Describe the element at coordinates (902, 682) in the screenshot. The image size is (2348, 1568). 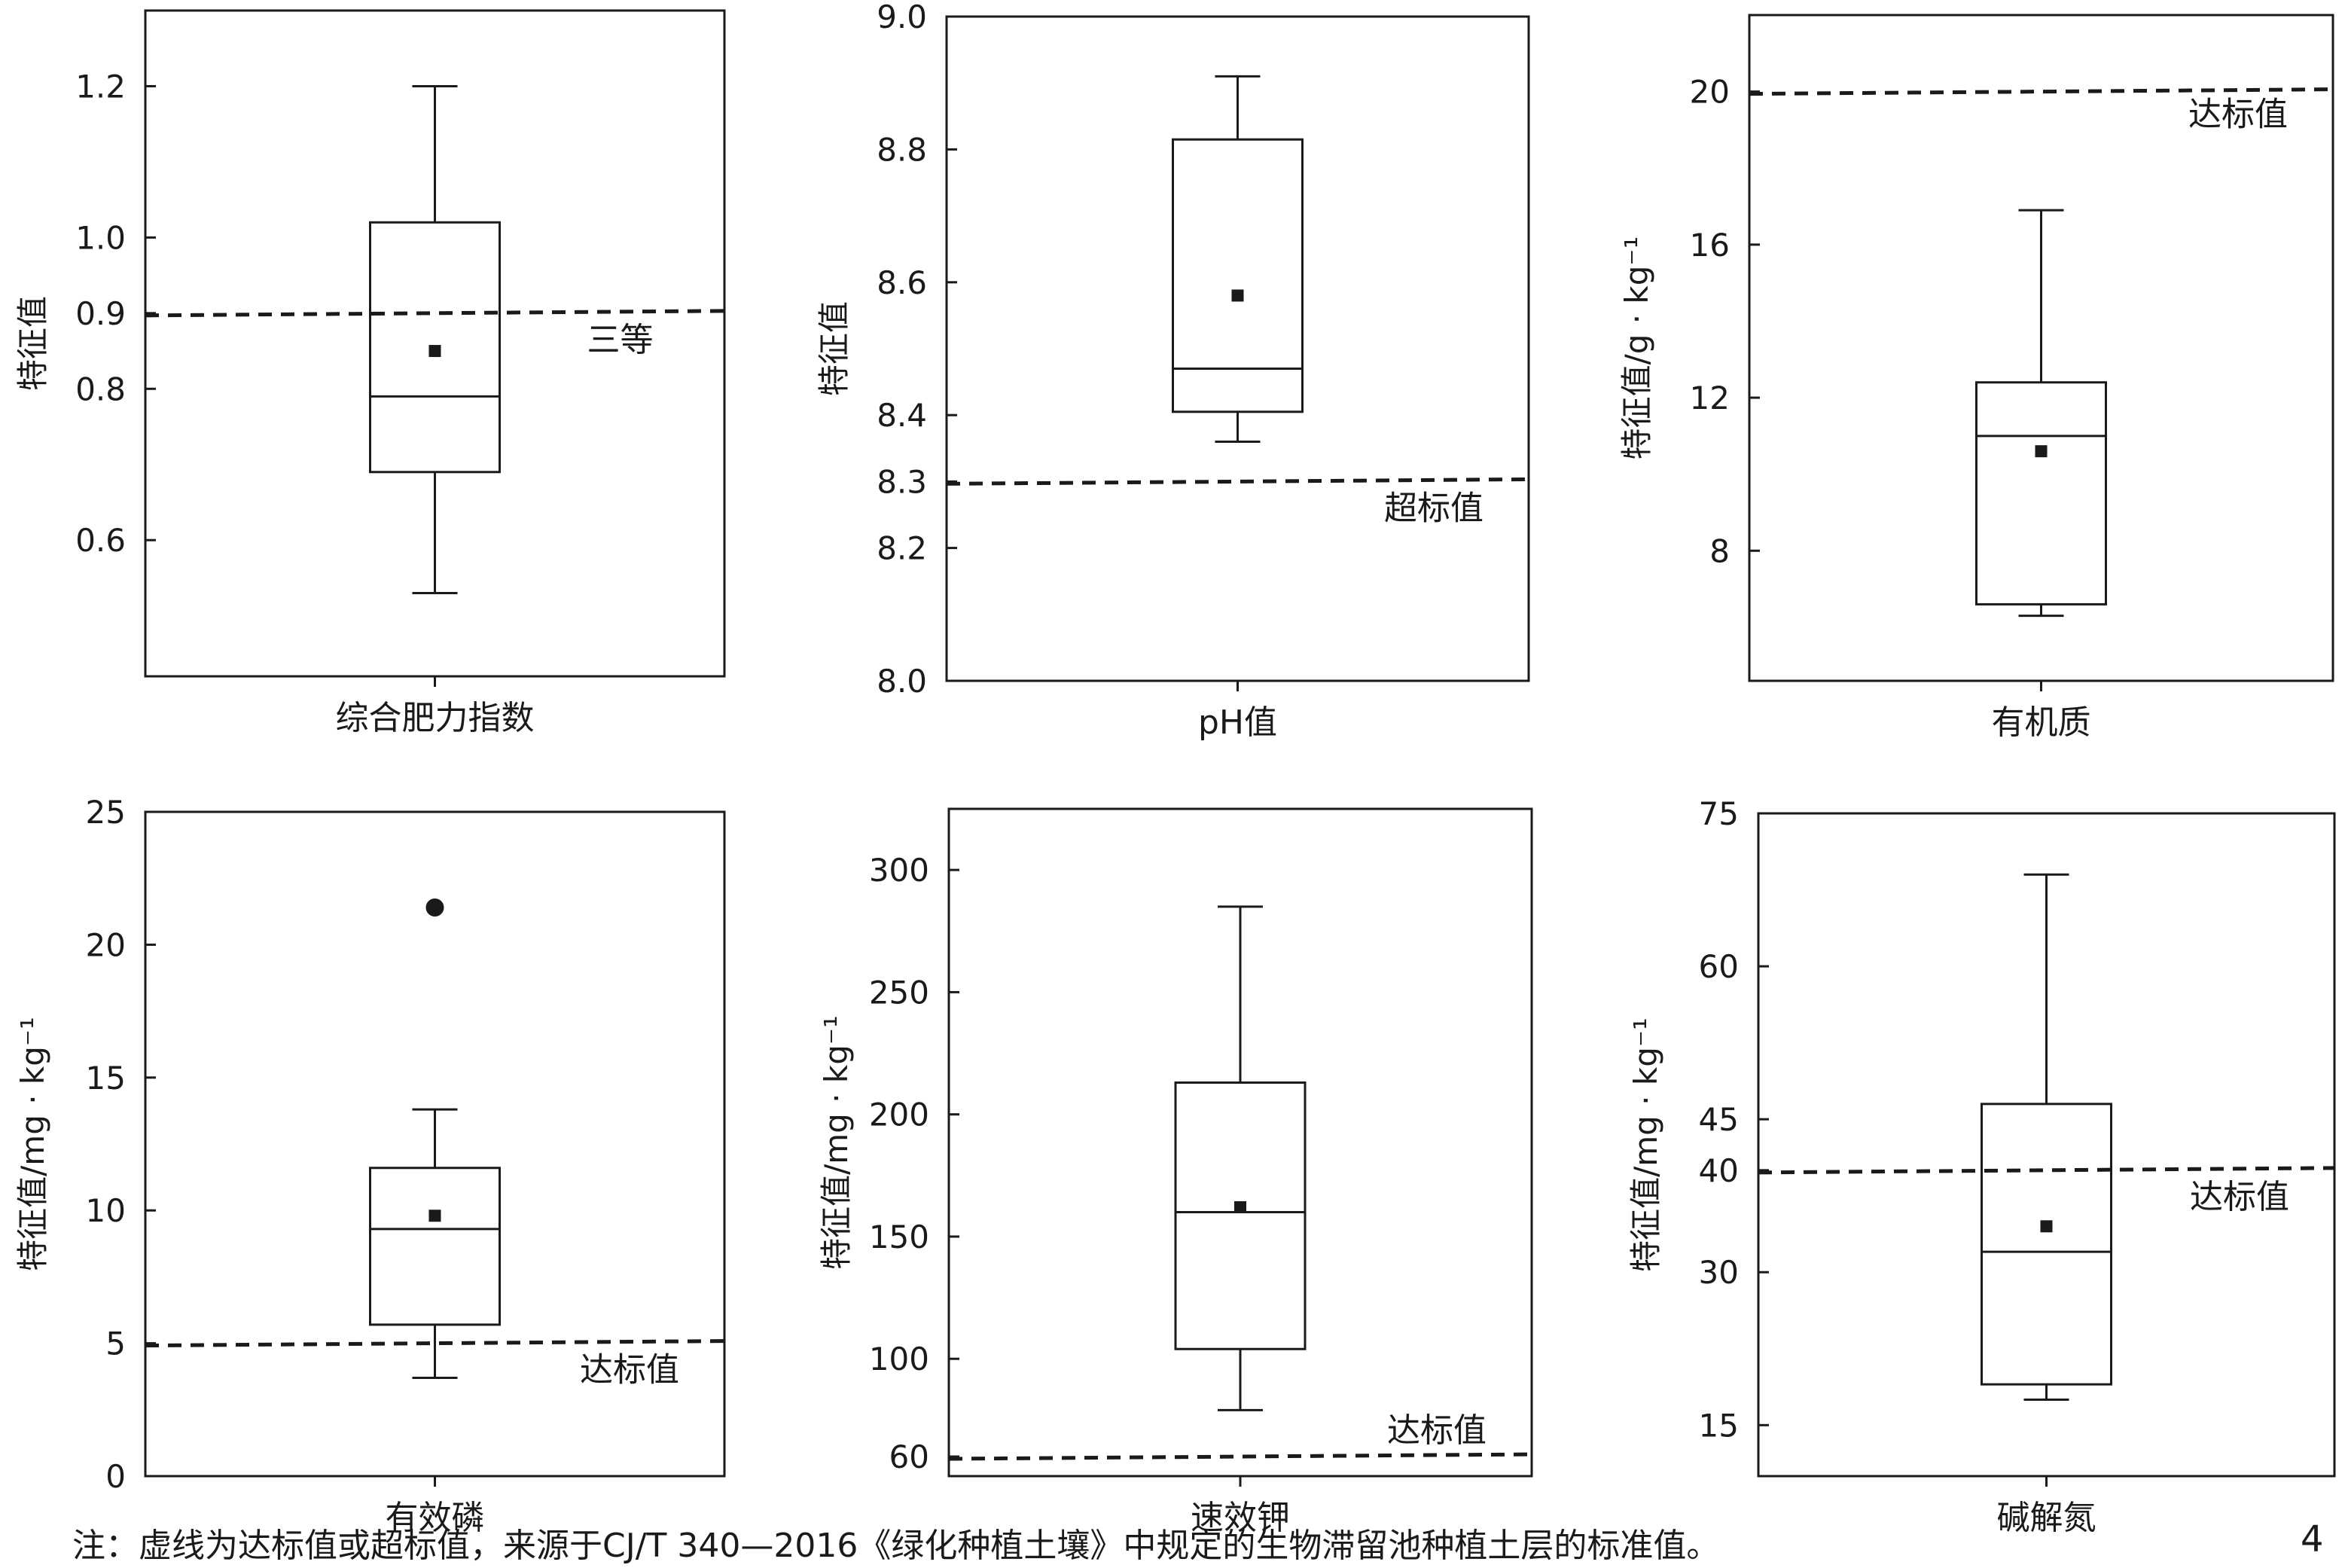
I see `y-tick-label: 8.0` at that location.